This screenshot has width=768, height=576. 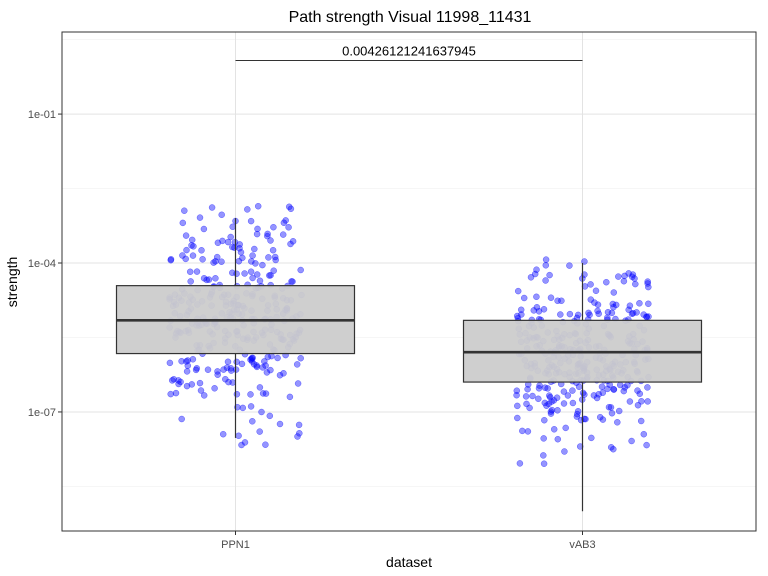 What do you see at coordinates (235, 545) in the screenshot?
I see `x-tick-label: PPN1` at bounding box center [235, 545].